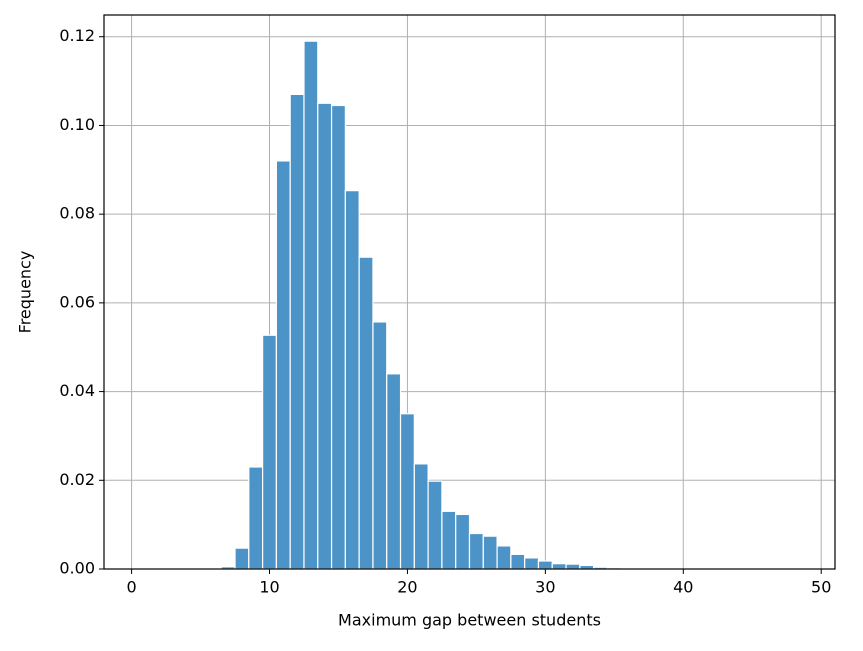 Image resolution: width=863 pixels, height=651 pixels. Describe the element at coordinates (407, 587) in the screenshot. I see `x-tick-label: 20` at that location.